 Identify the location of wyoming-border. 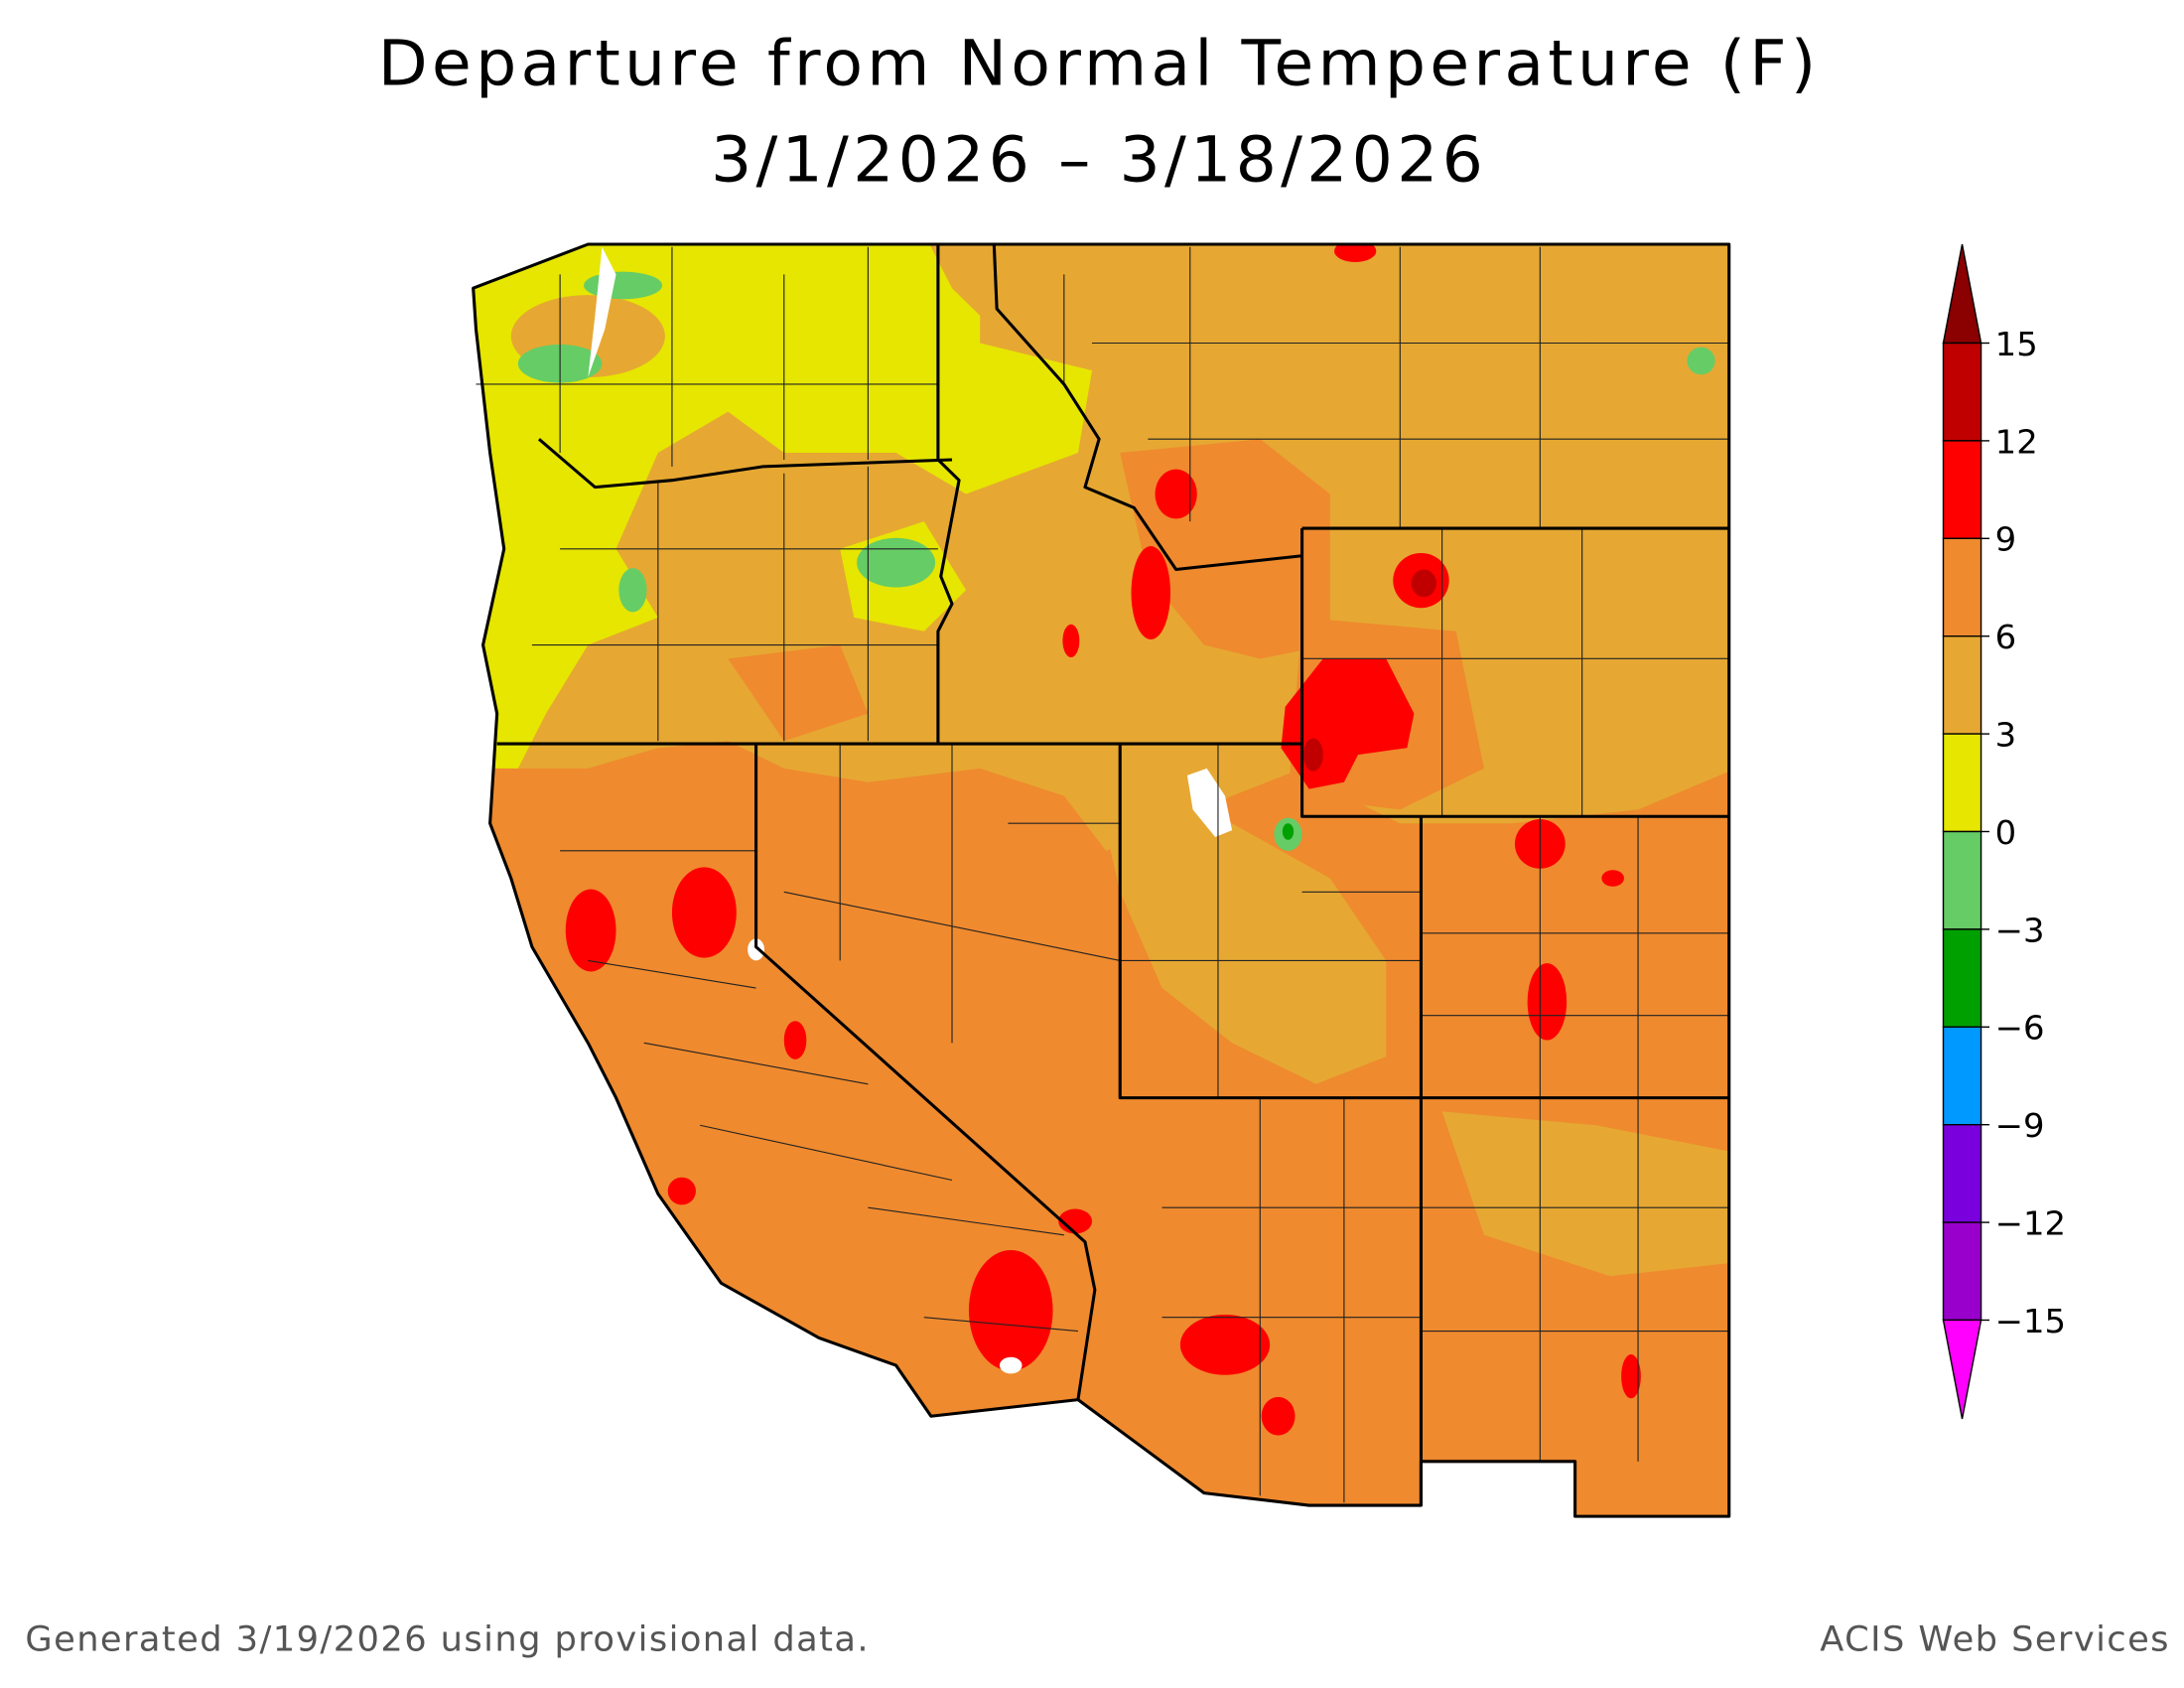
(1514, 672).